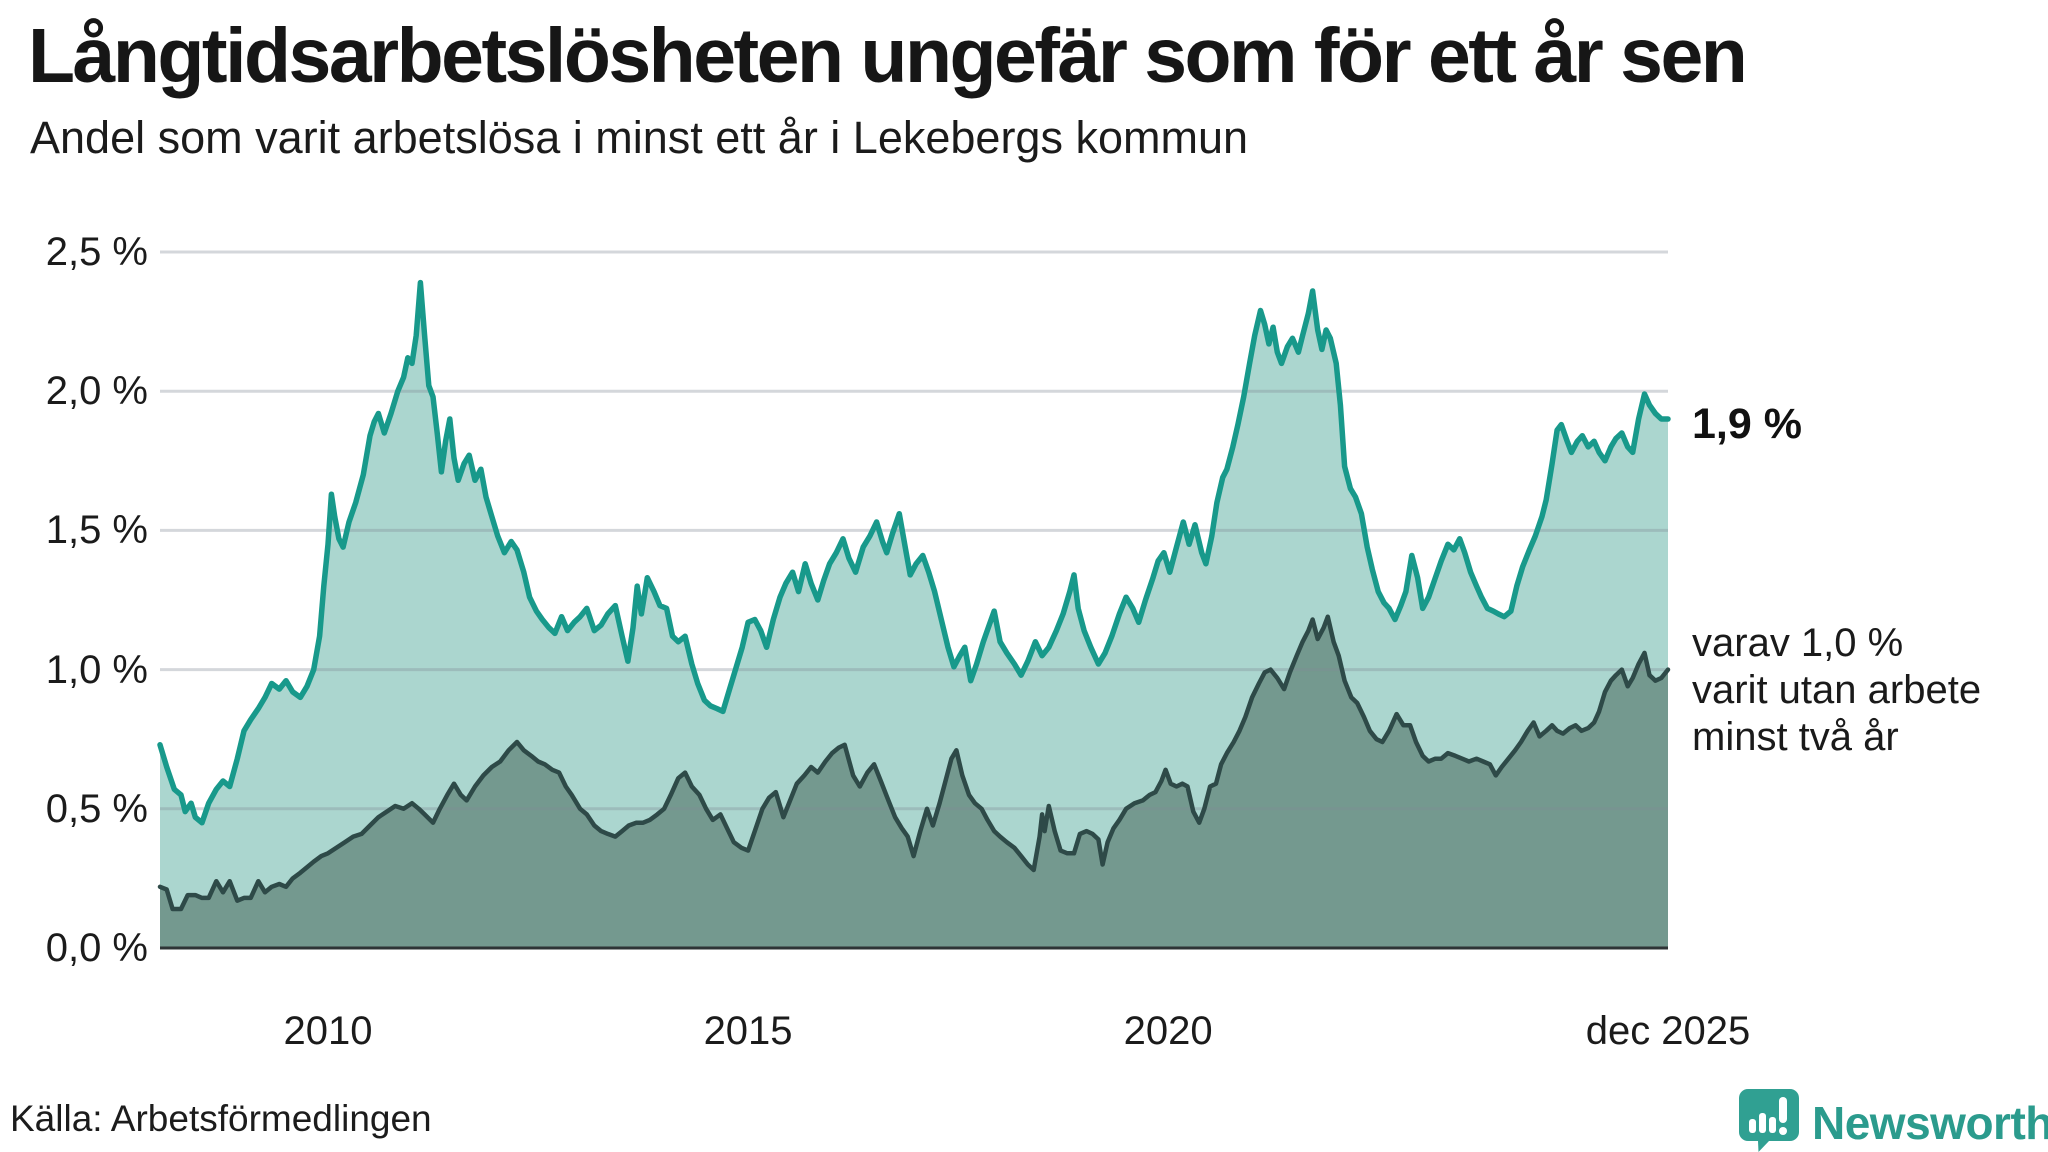  What do you see at coordinates (748, 1031) in the screenshot?
I see `x-tick-label: 2015` at bounding box center [748, 1031].